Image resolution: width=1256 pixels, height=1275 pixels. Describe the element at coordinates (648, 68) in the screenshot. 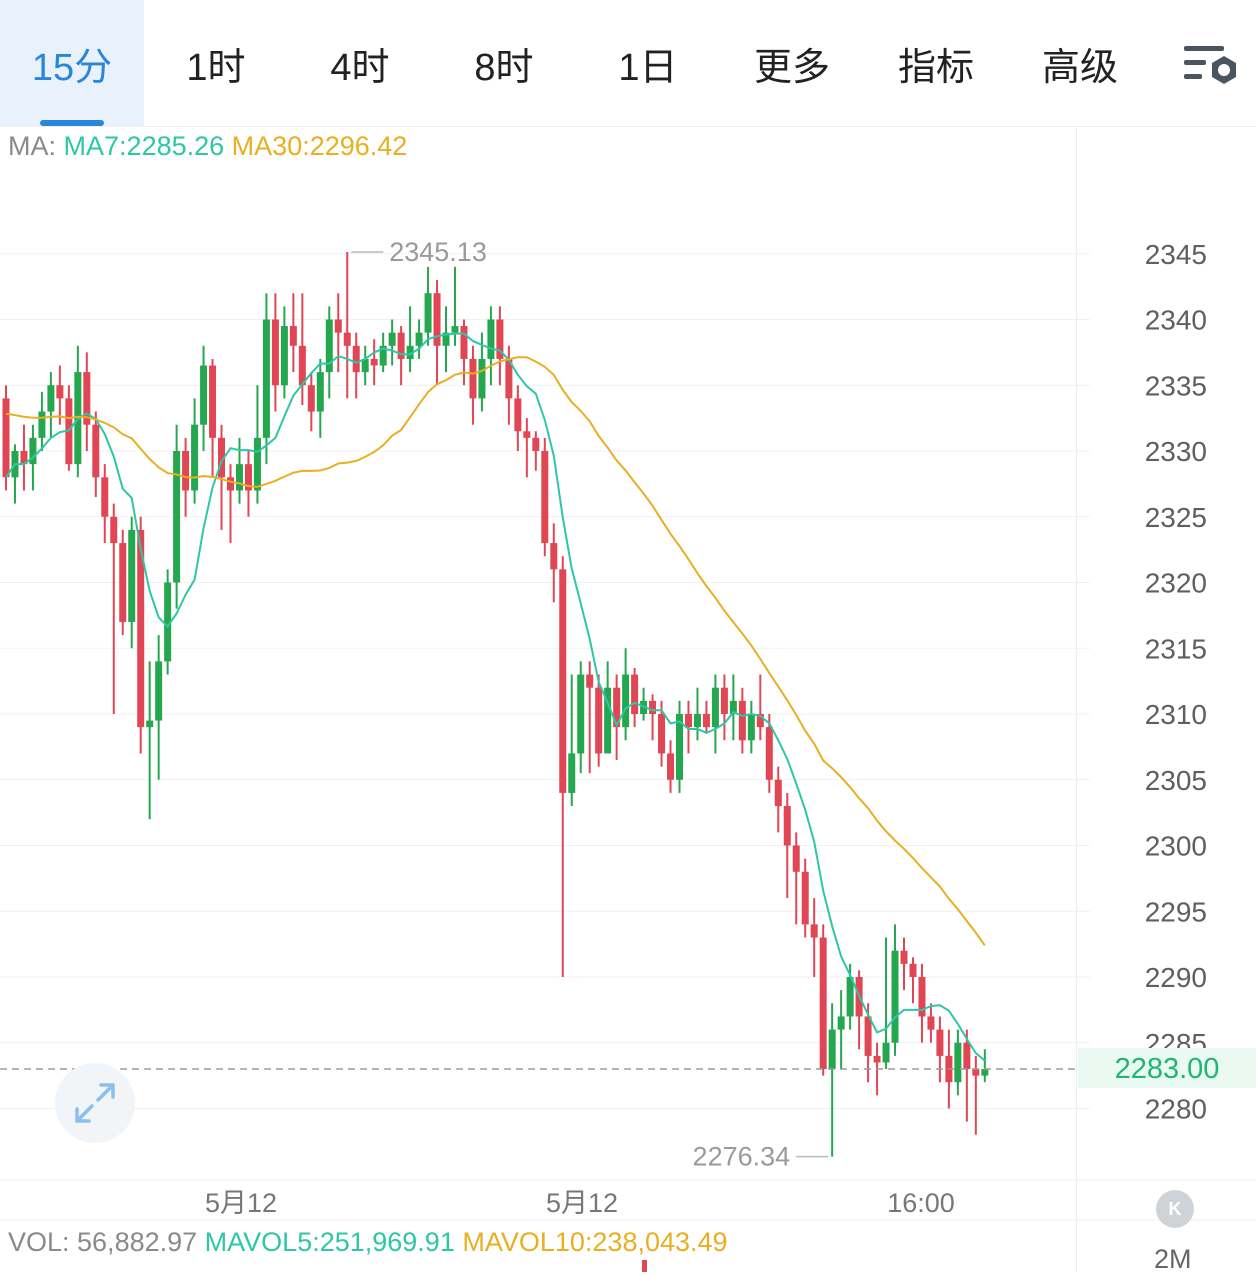

I see `tab-label: 1日` at that location.